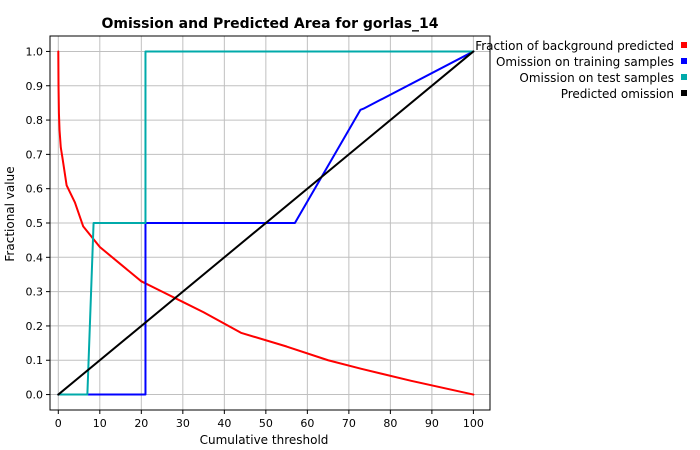 Image resolution: width=700 pixels, height=450 pixels. What do you see at coordinates (432, 423) in the screenshot?
I see `x-tick-label: 90` at bounding box center [432, 423].